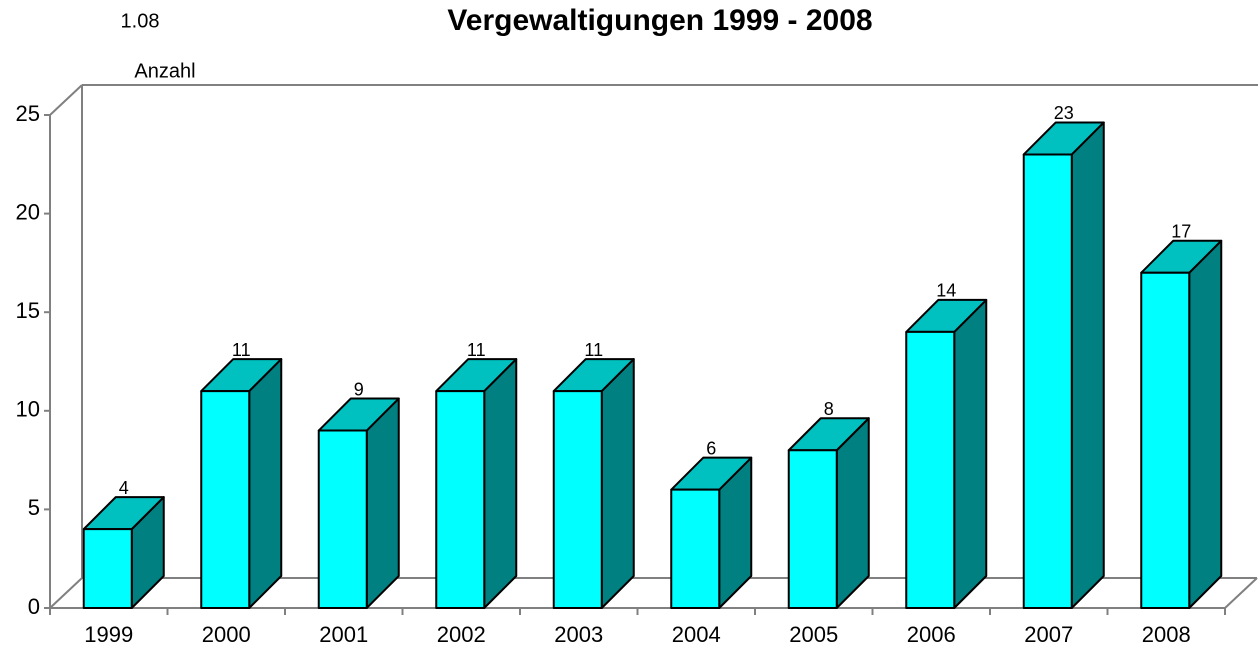 The height and width of the screenshot is (654, 1258). Describe the element at coordinates (108, 634) in the screenshot. I see `x-tick-label: 1999` at that location.